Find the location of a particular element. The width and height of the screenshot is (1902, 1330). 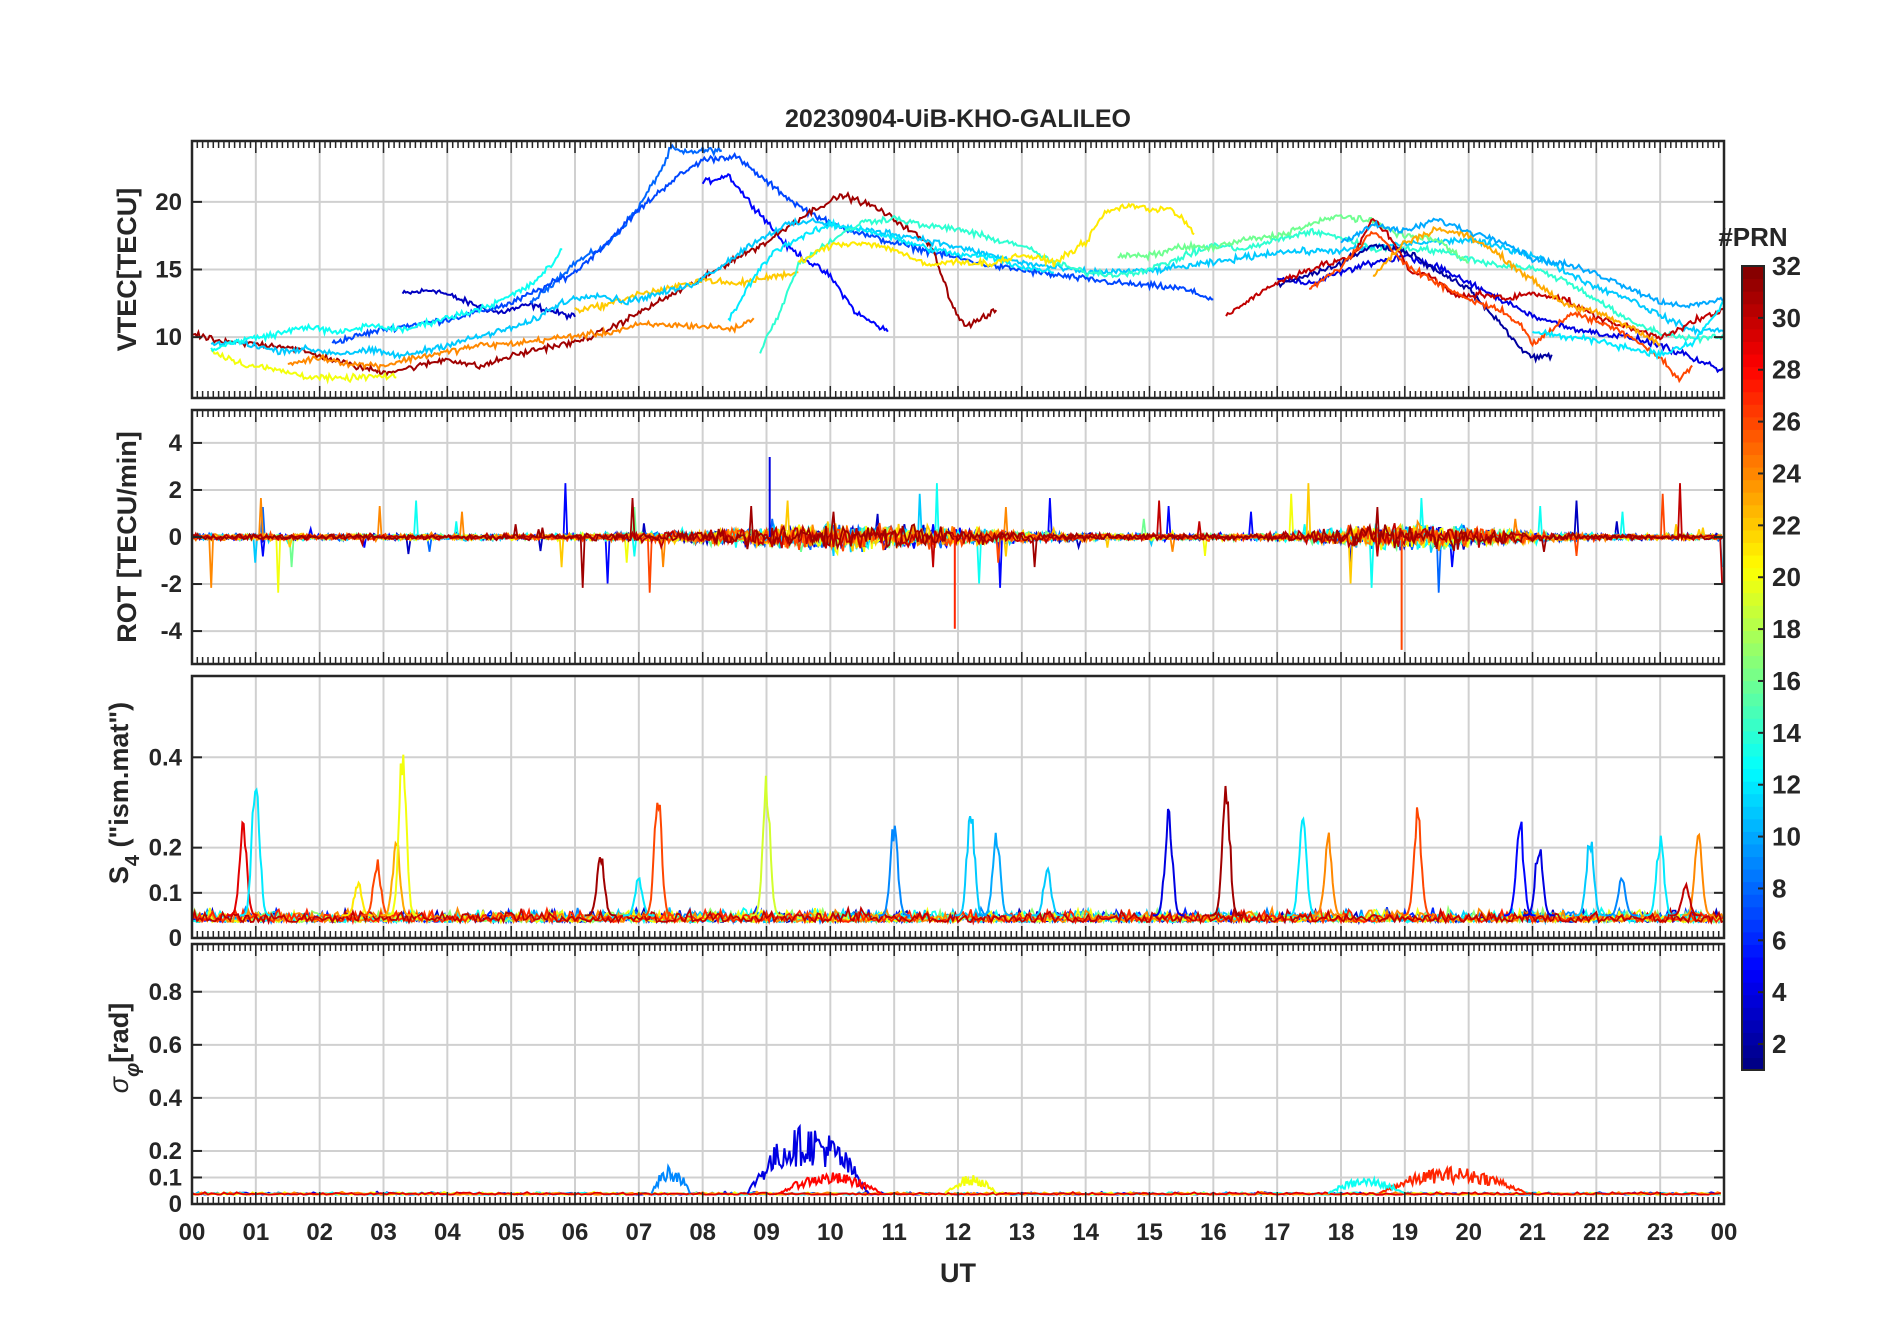

x-tick-label: 22 is located at coordinates (1596, 1232).